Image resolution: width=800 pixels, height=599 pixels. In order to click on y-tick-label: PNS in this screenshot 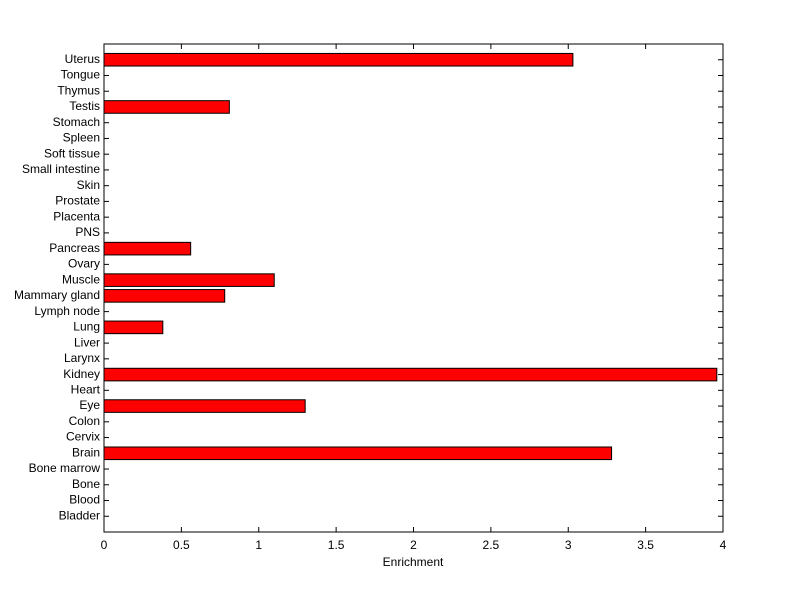, I will do `click(87, 232)`.